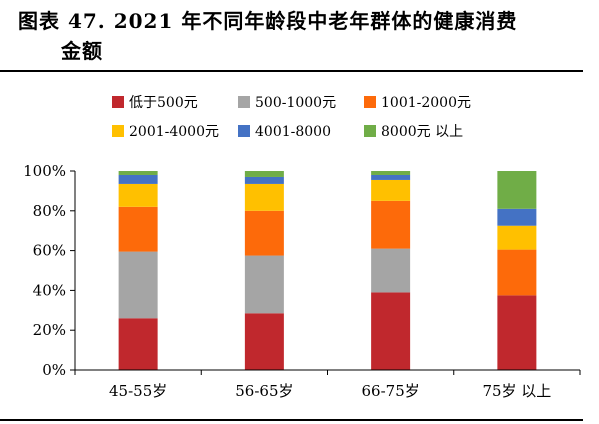  Describe the element at coordinates (49, 251) in the screenshot. I see `y-tick-label: 60%` at that location.